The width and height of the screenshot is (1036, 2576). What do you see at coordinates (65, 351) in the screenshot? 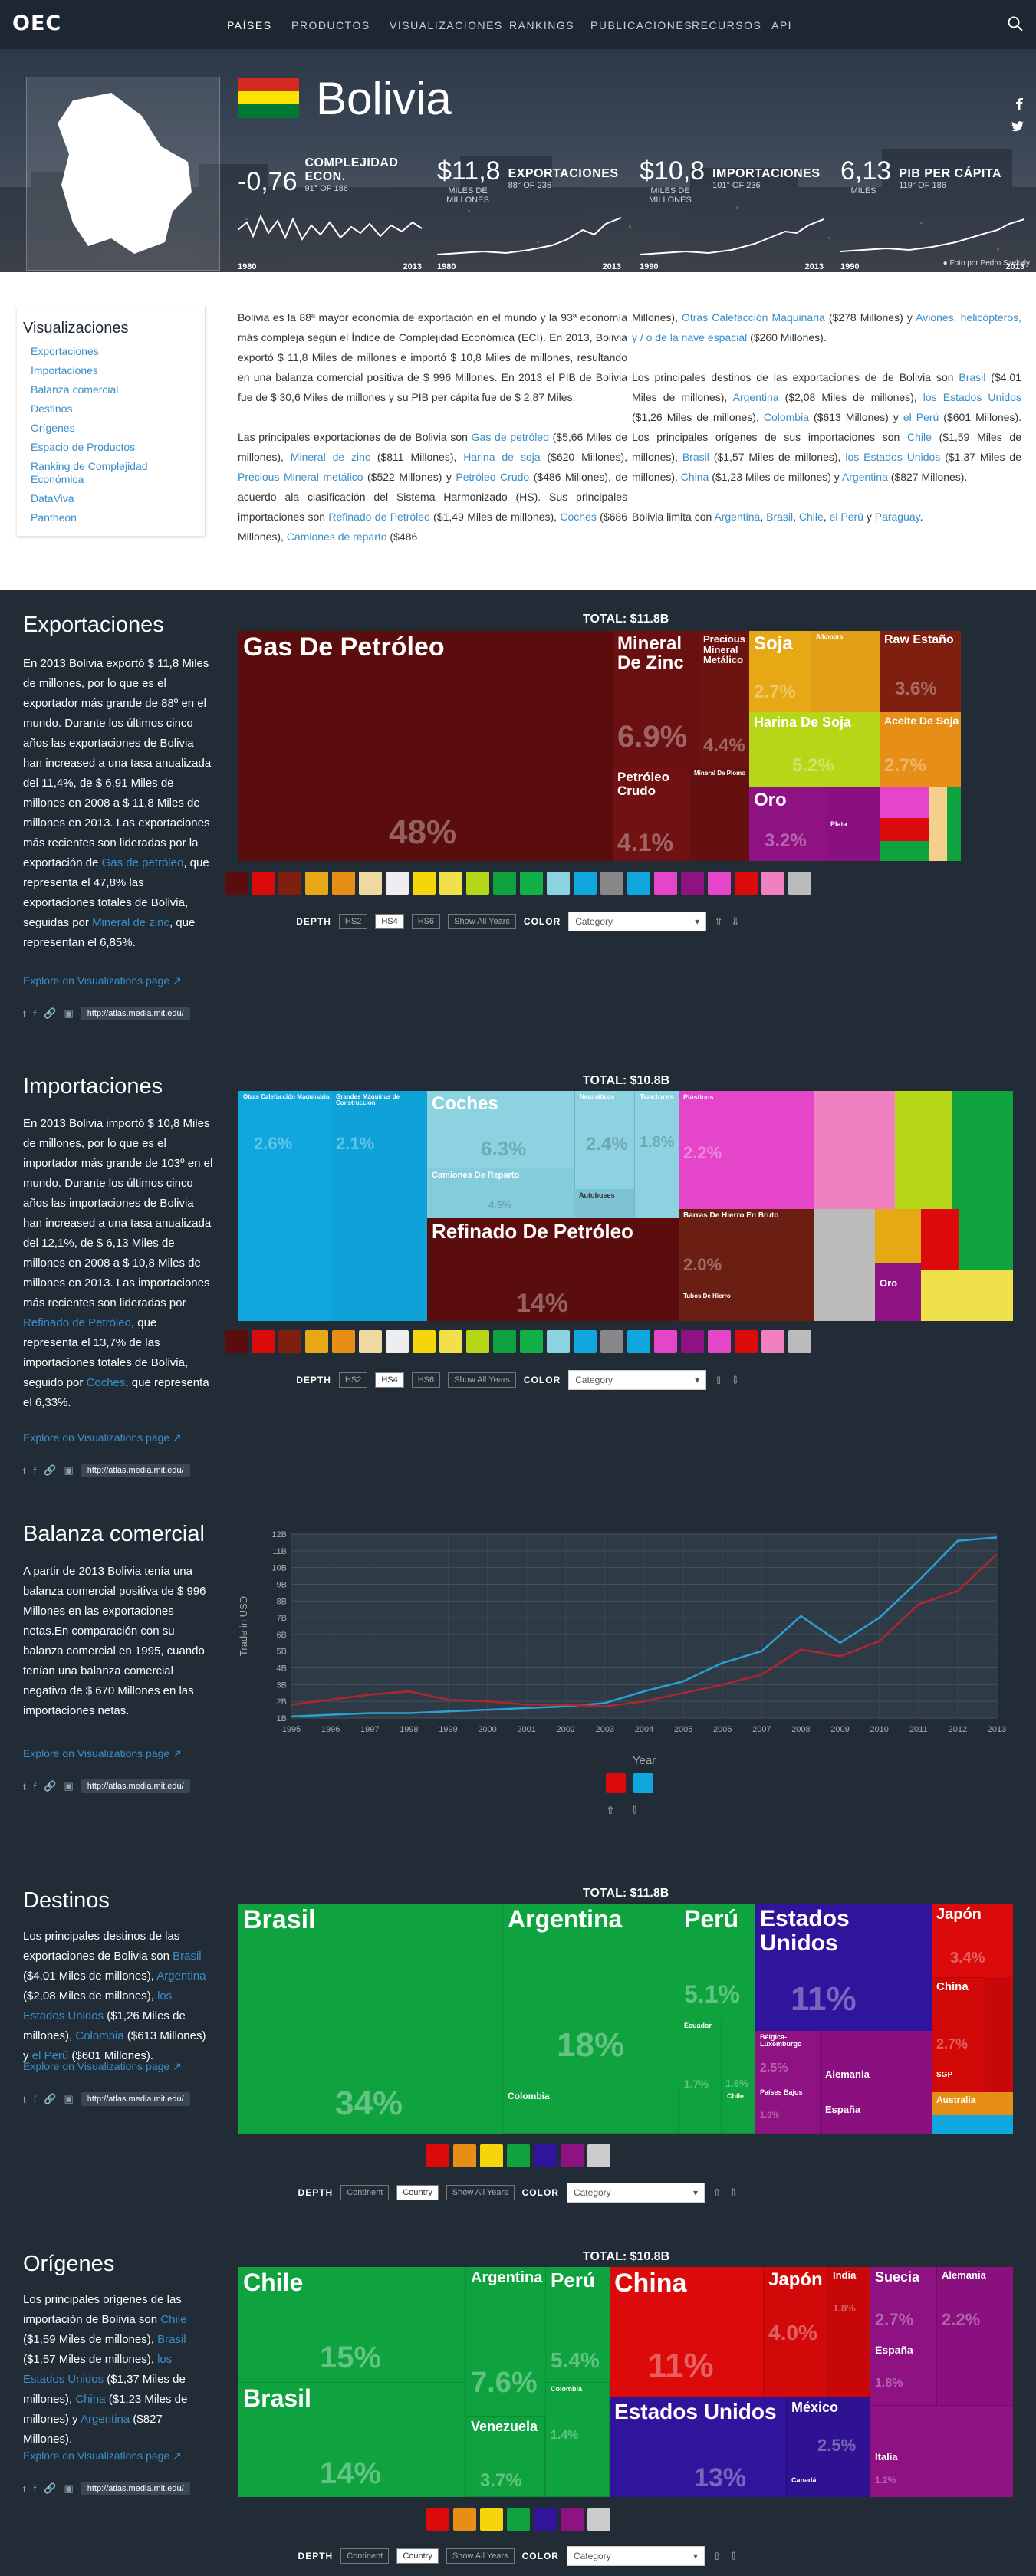
I see `sidebar-item-exportaciones: Exportaciones` at bounding box center [65, 351].